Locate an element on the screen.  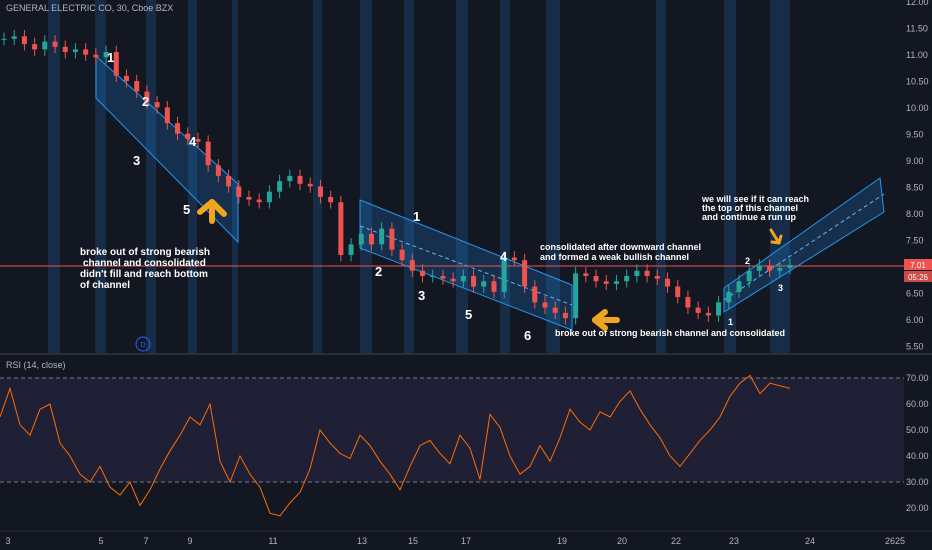
note-left-line: channel and consolidated is located at coordinates (144, 263).